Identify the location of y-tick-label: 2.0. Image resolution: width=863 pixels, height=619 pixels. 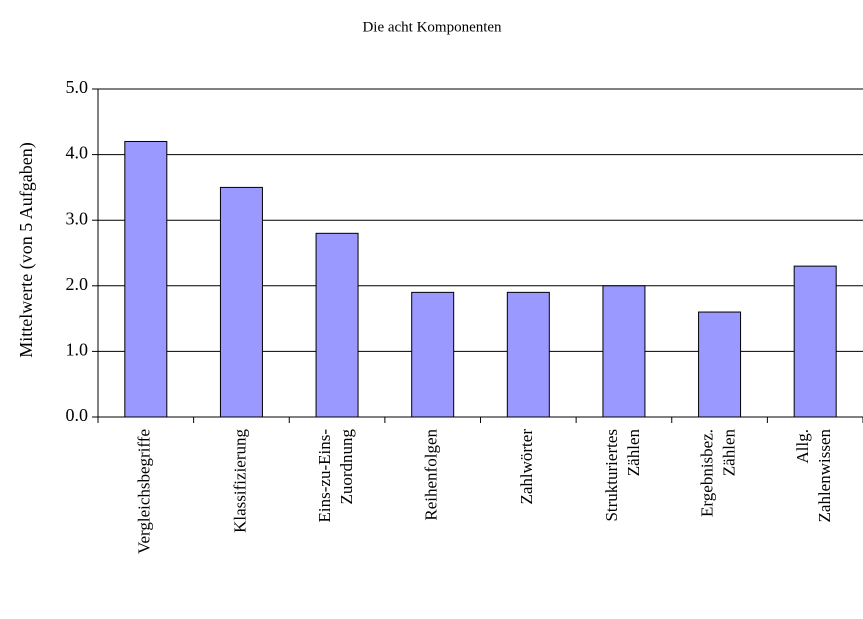
(77, 284).